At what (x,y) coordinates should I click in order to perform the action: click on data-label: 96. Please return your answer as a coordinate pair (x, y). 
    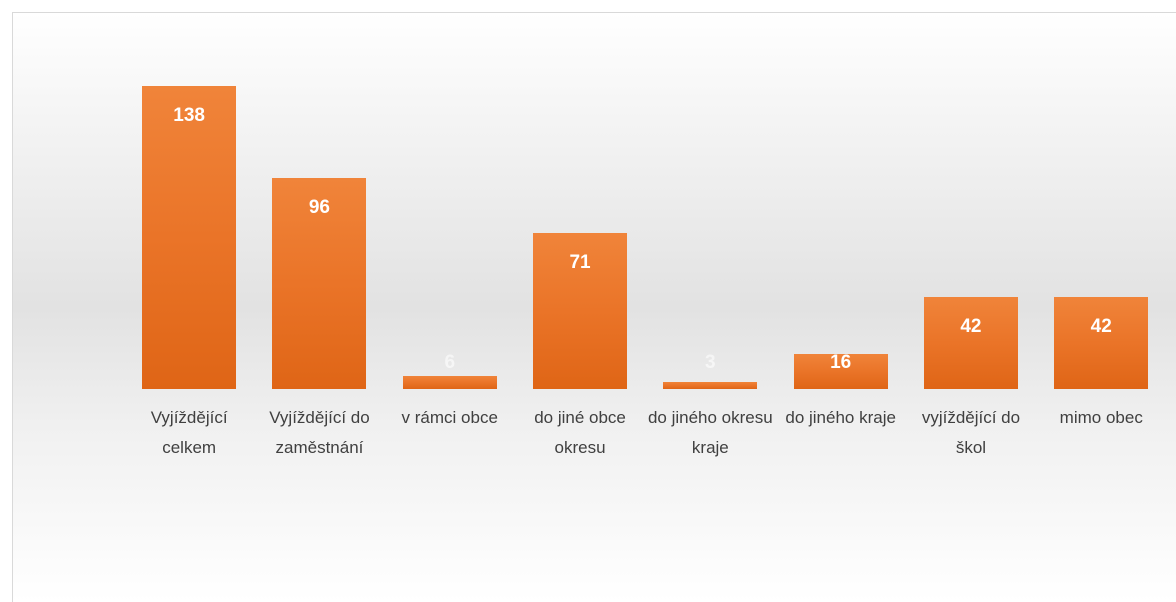
    Looking at the image, I should click on (319, 208).